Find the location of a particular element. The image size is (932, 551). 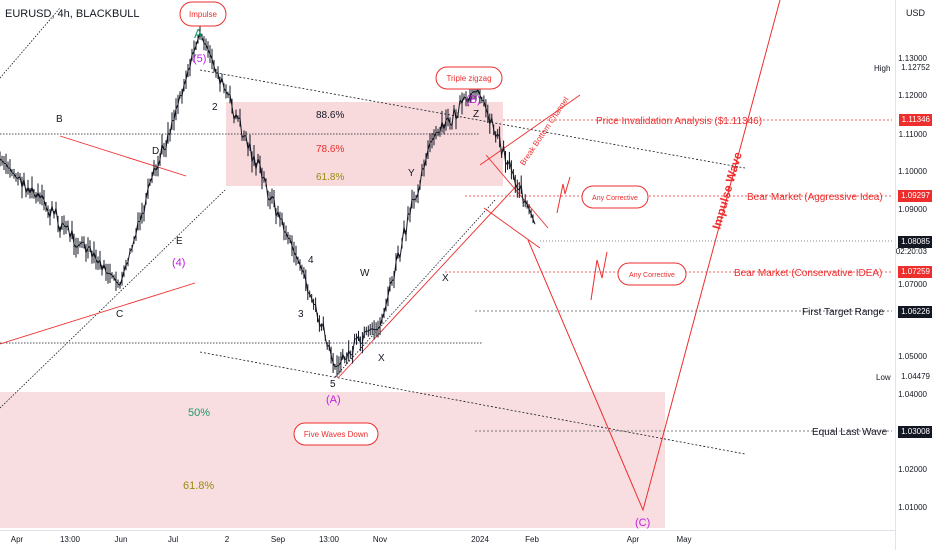

conservative-tag: 1.07259 is located at coordinates (915, 272).